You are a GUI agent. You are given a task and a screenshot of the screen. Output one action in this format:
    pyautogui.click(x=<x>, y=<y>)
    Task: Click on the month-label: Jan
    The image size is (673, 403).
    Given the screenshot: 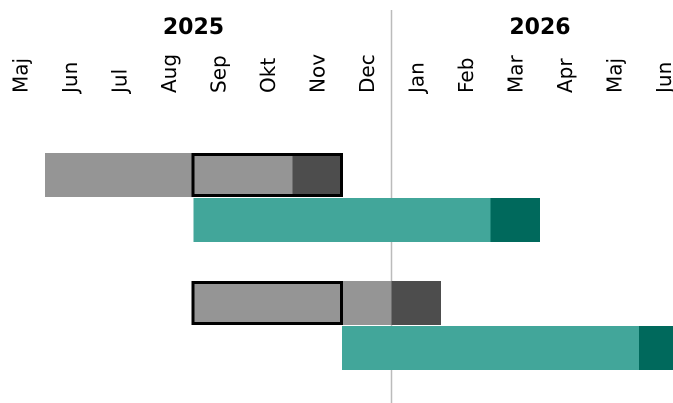 What is the action you would take?
    pyautogui.click(x=416, y=78)
    